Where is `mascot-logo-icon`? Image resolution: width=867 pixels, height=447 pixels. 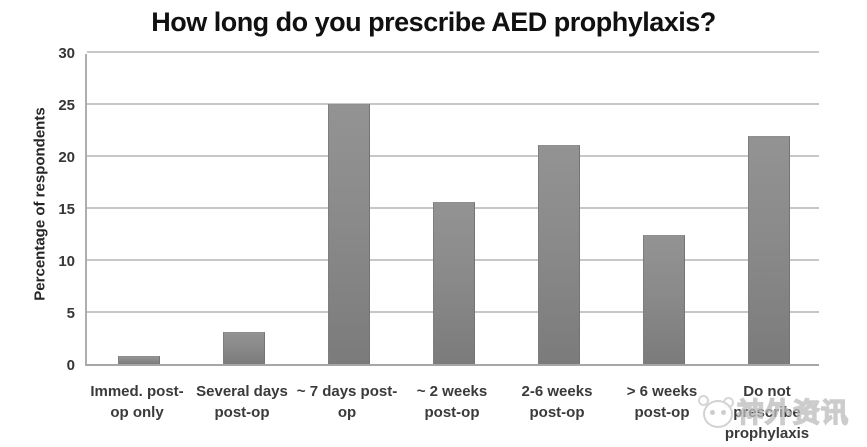 mascot-logo-icon is located at coordinates (717, 413).